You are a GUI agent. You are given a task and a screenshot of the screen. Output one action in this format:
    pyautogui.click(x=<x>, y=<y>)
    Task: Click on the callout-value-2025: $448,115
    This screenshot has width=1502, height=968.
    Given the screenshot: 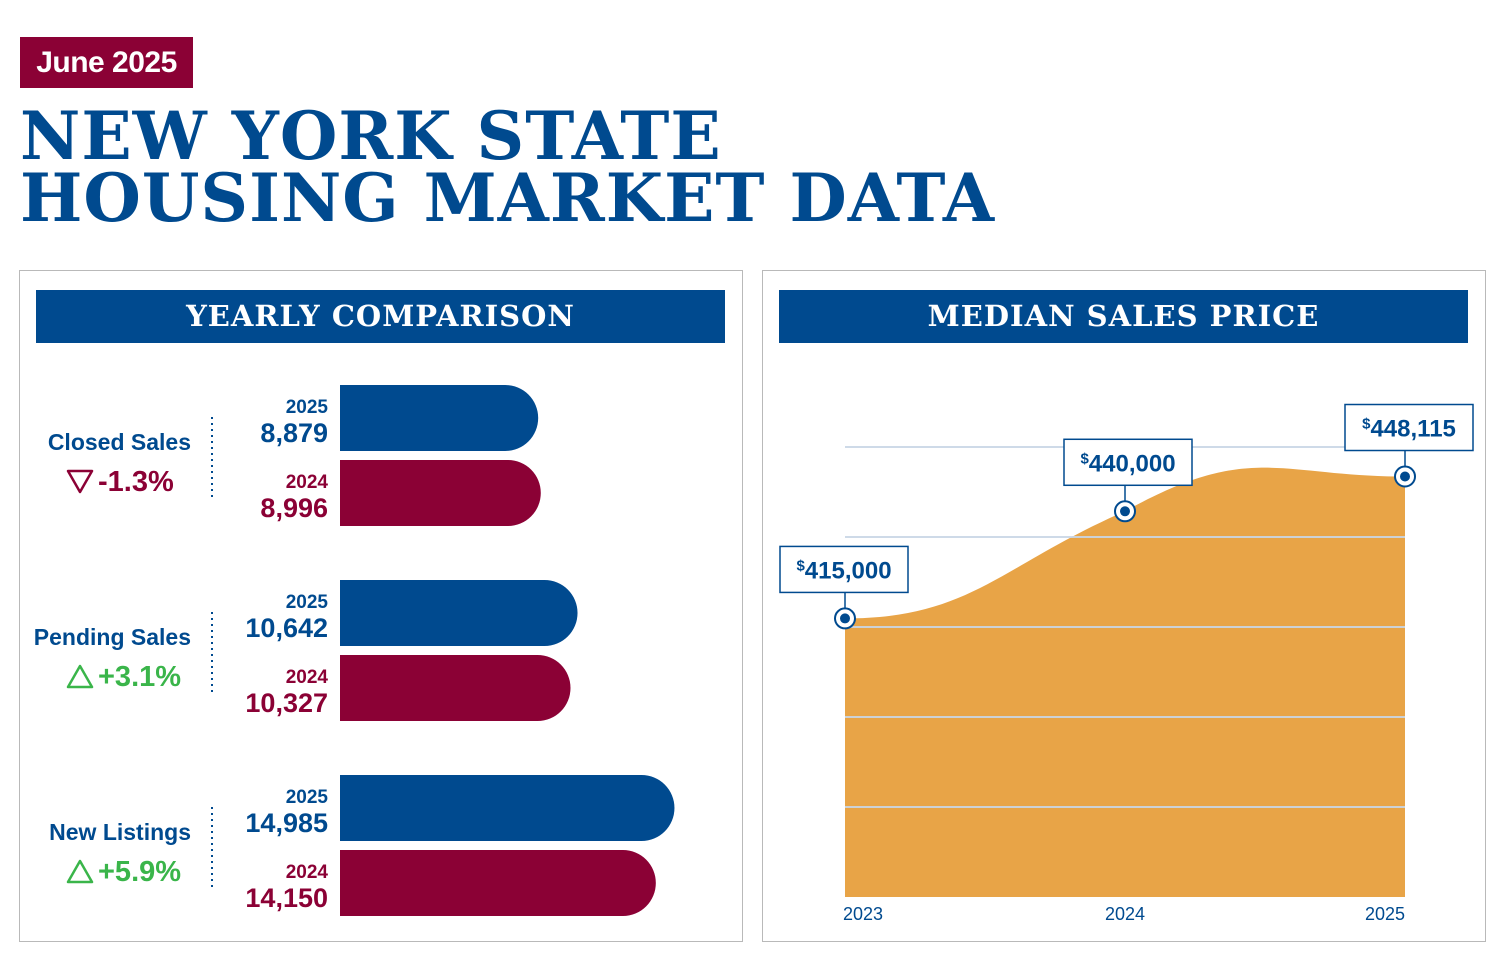 What is the action you would take?
    pyautogui.click(x=1409, y=429)
    